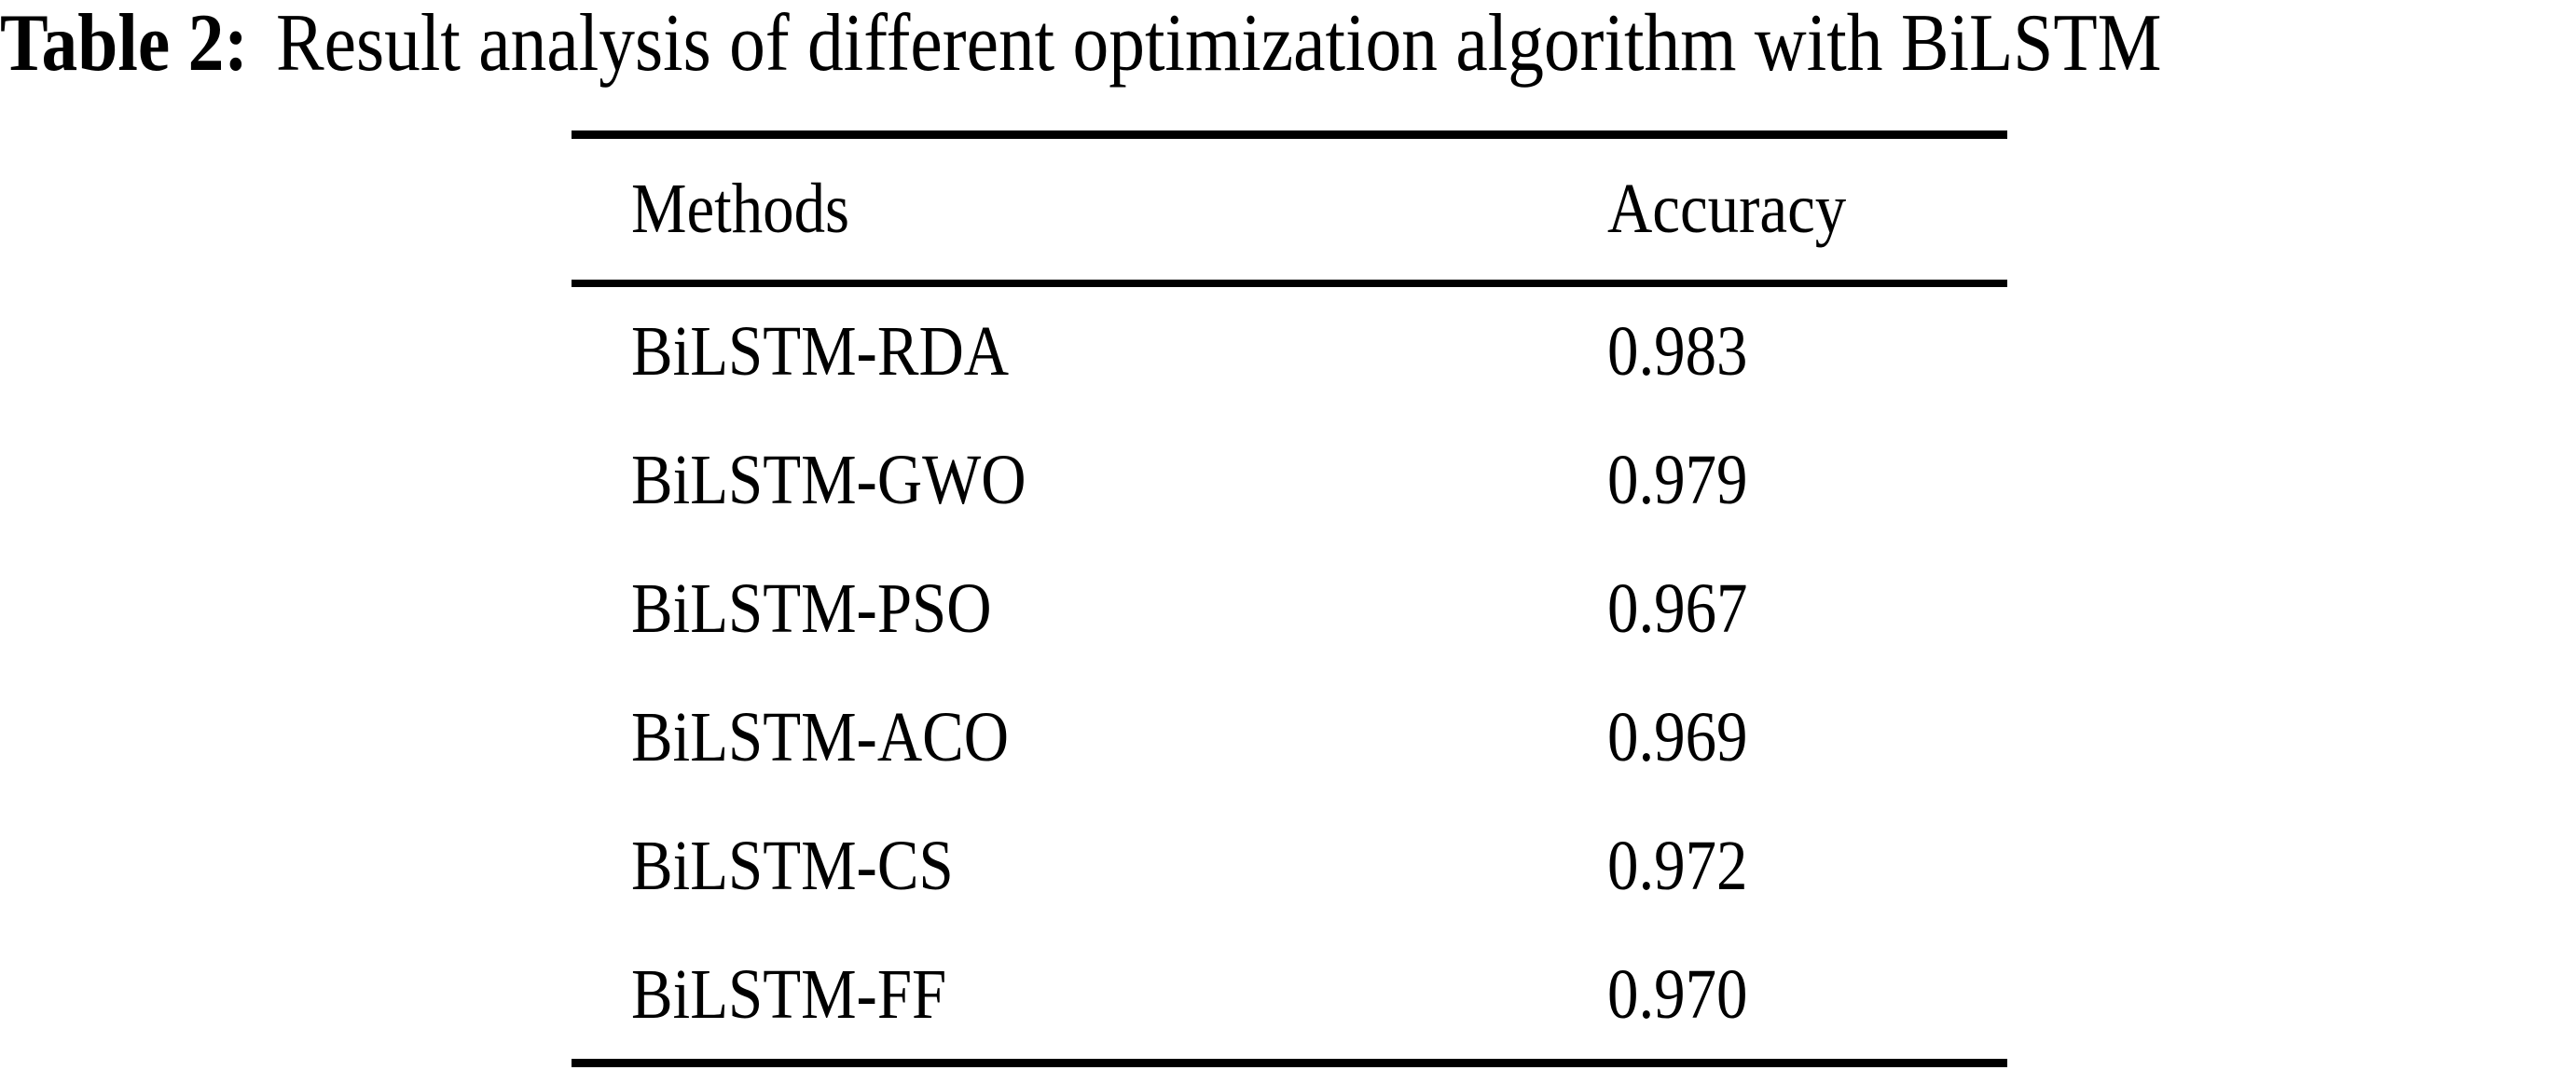 Image resolution: width=2576 pixels, height=1070 pixels. I want to click on header-row: Methods Accuracy, so click(1289, 210).